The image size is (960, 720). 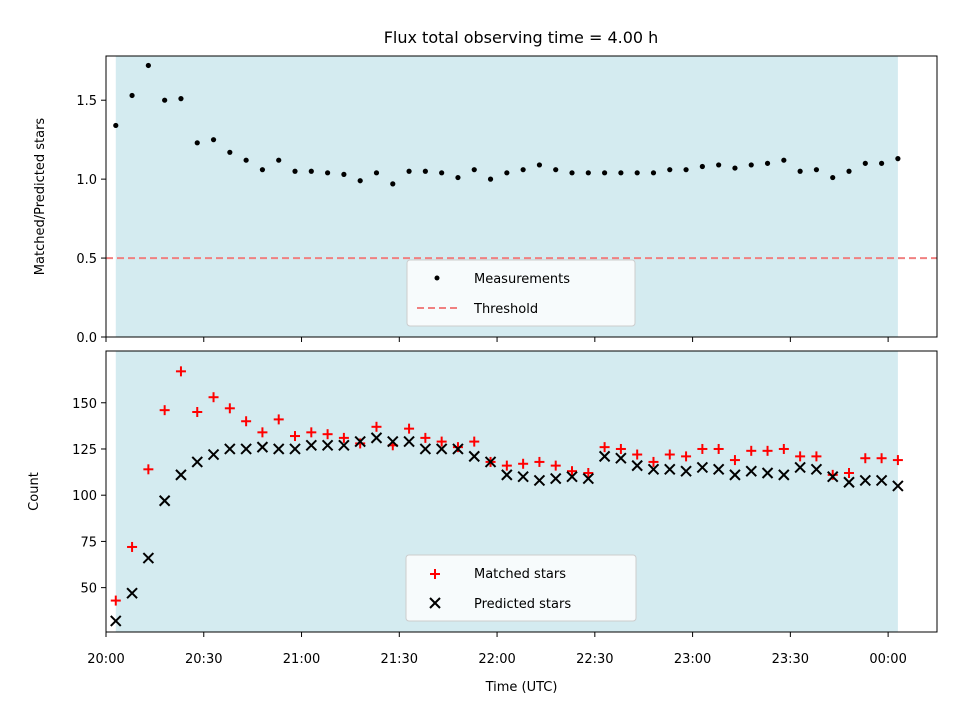 I want to click on bottom-y-axis-label: Count, so click(x=34, y=491).